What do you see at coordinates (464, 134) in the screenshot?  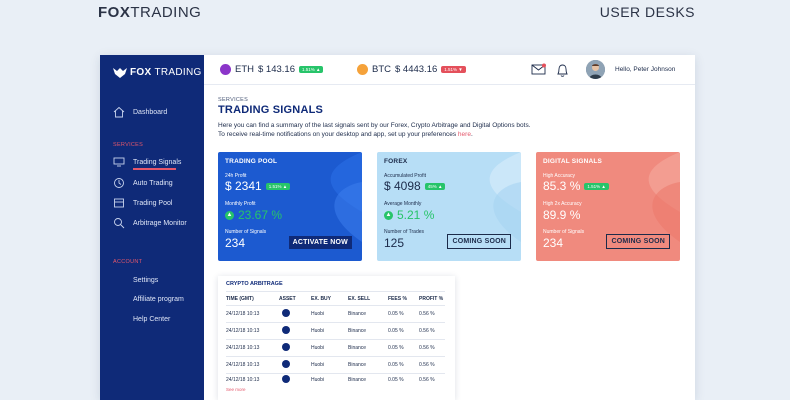 I see `preferences-link: here` at bounding box center [464, 134].